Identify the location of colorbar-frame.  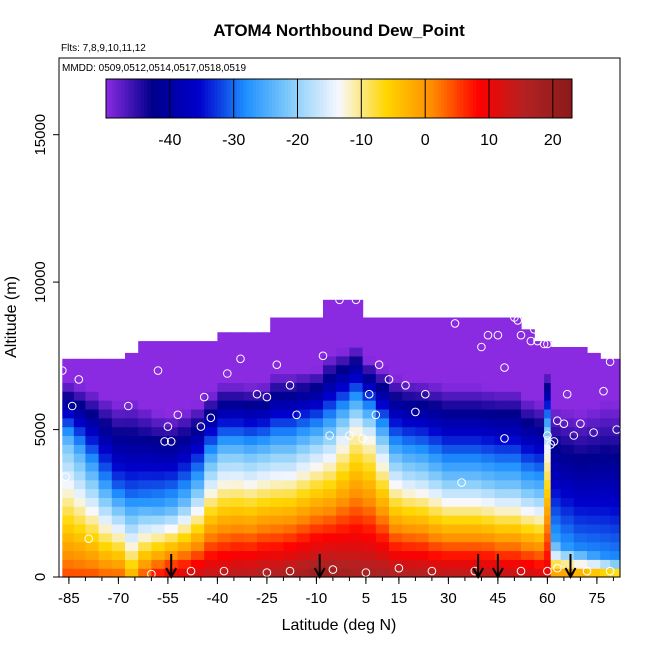
(339, 98).